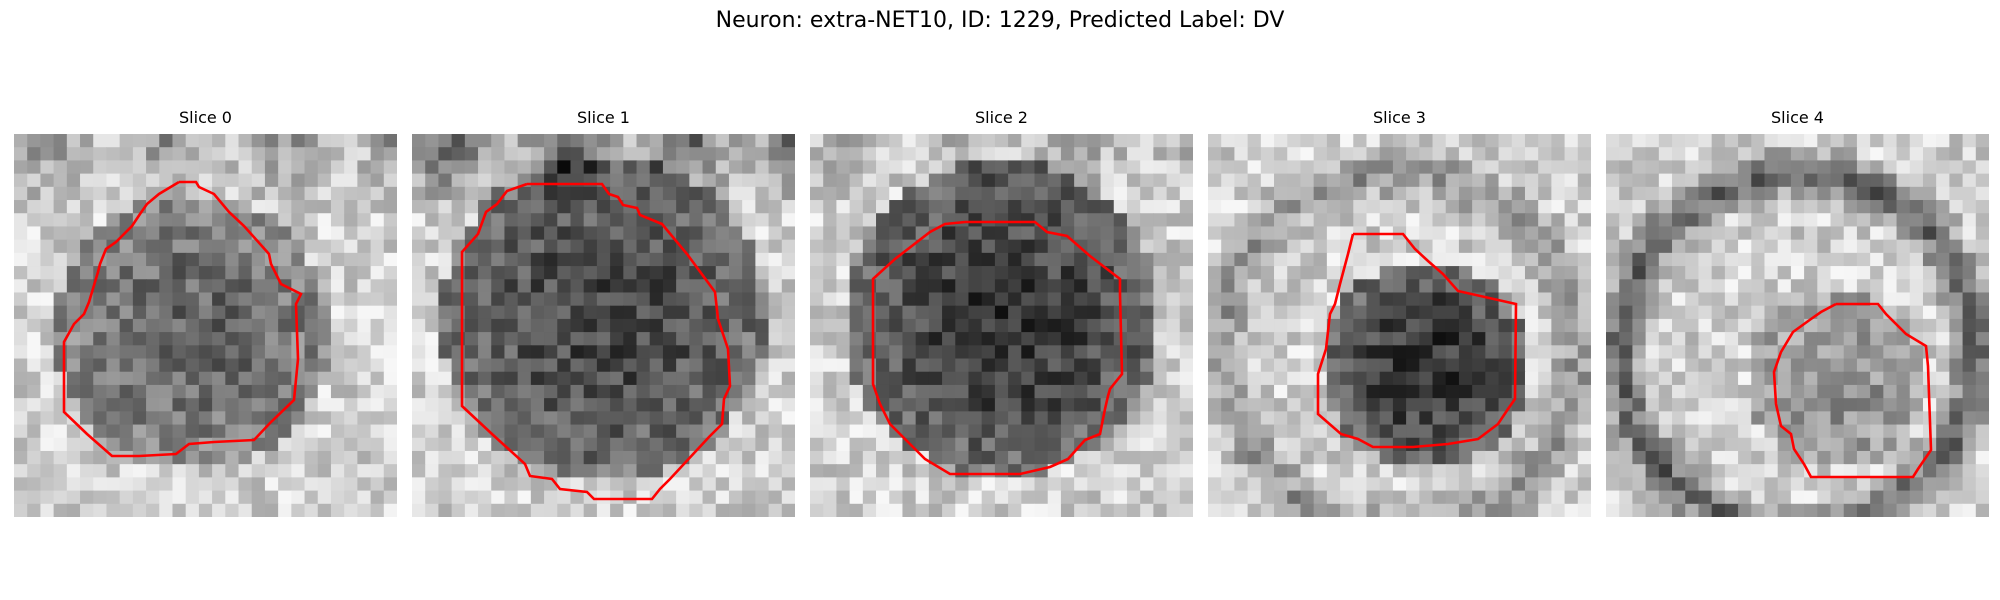  Describe the element at coordinates (1001, 117) in the screenshot. I see `slice-title-2: Slice 2` at that location.